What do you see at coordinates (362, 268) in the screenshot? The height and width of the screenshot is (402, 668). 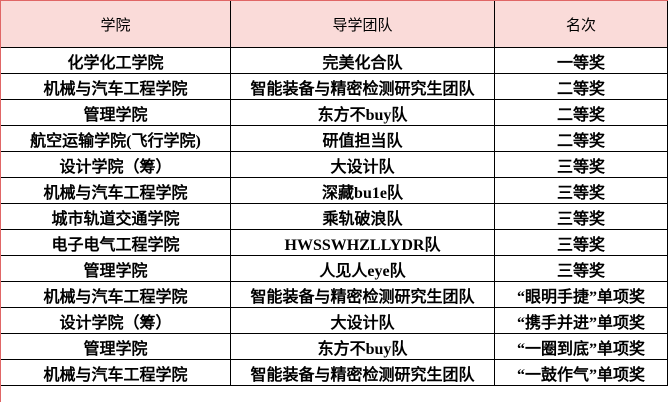 I see `cell-team: 人见人eye队` at bounding box center [362, 268].